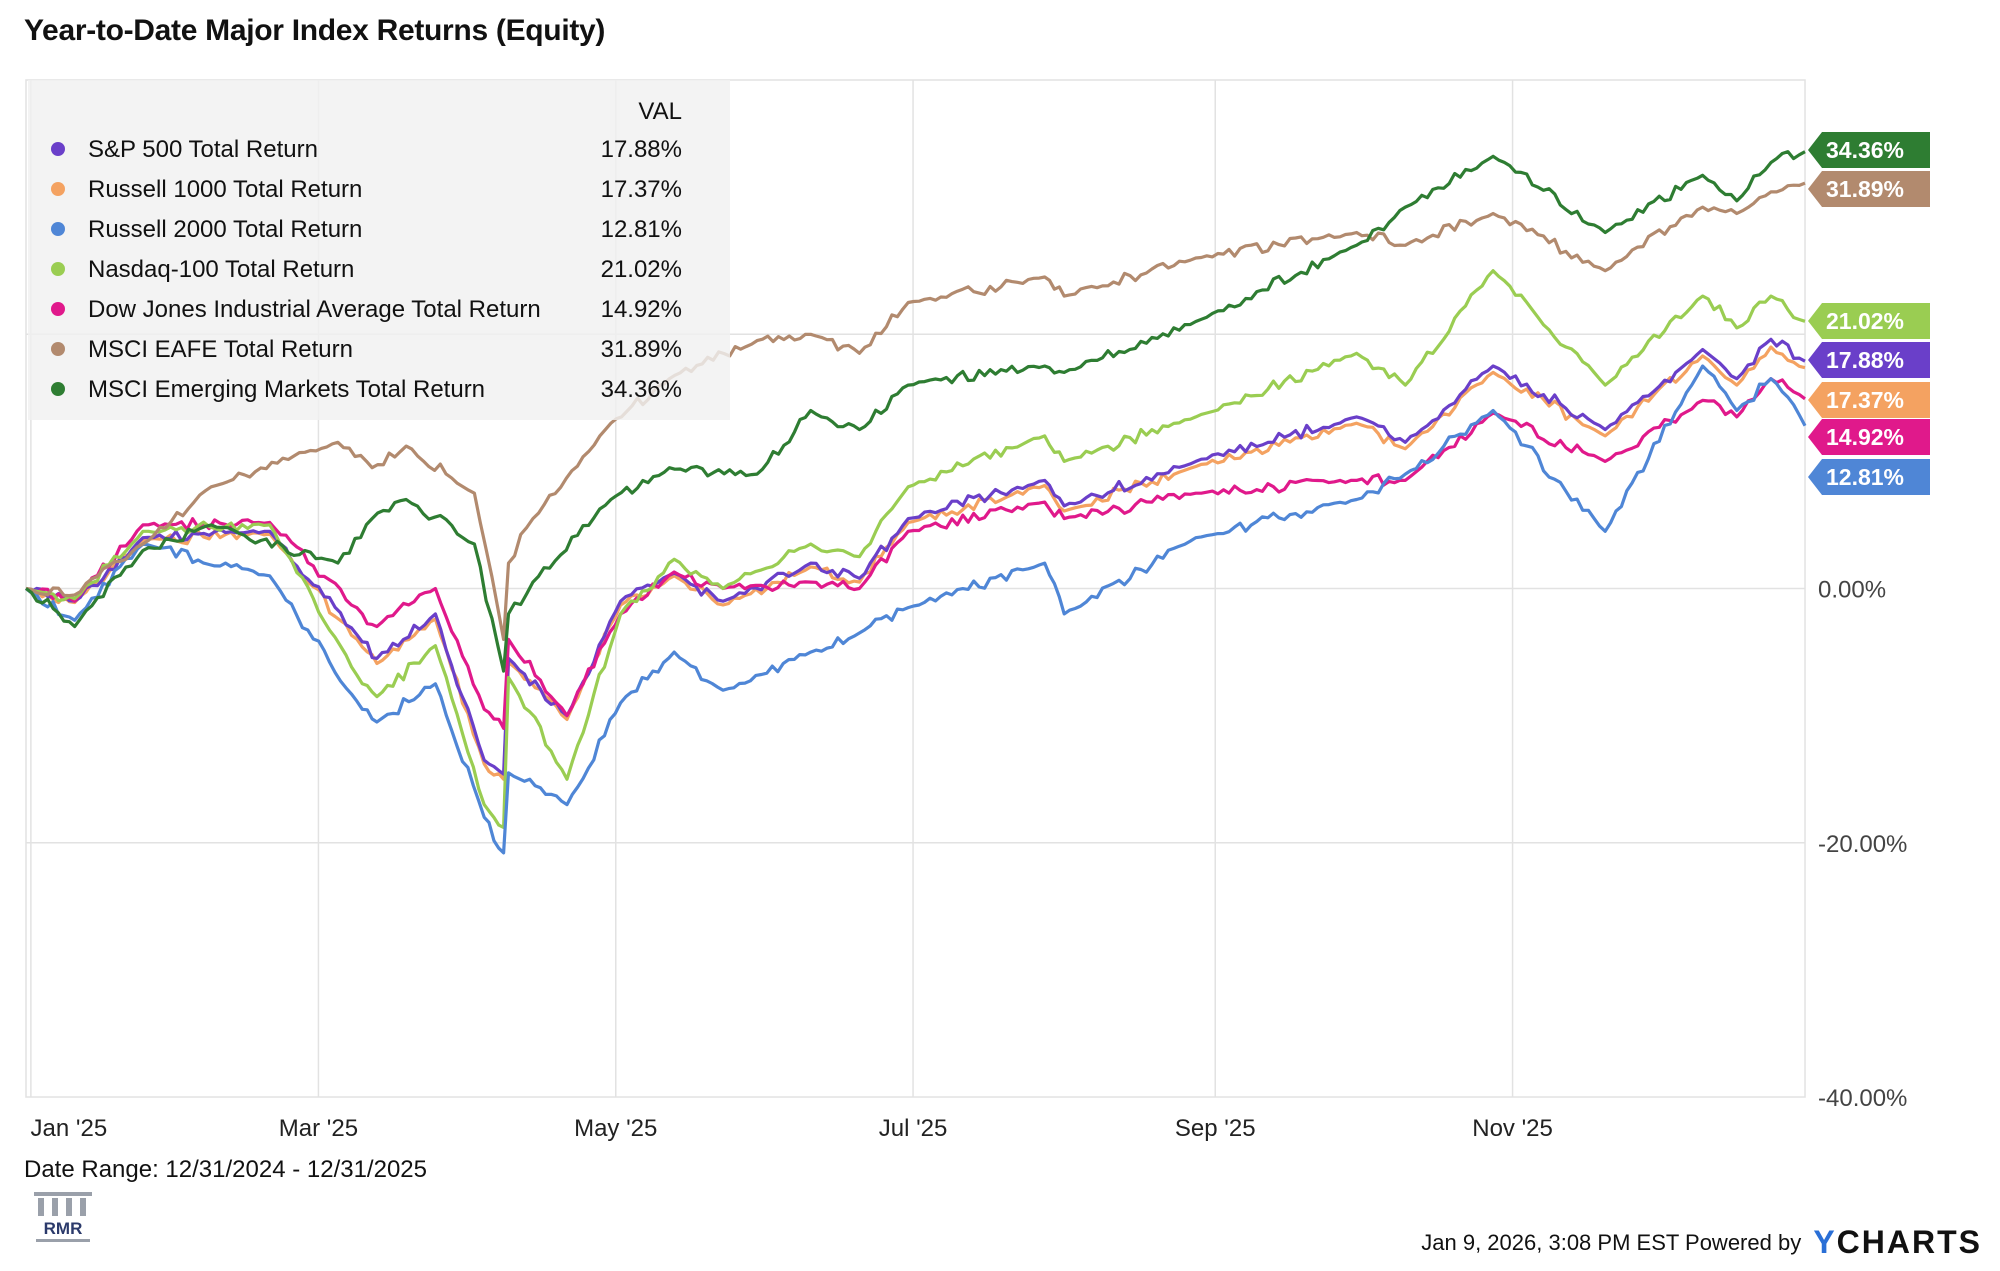 This screenshot has height=1271, width=2000. I want to click on end-value-tag: 31.89%, so click(1869, 189).